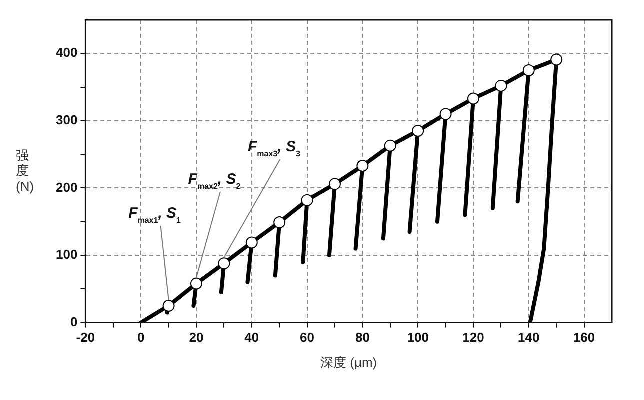 This screenshot has height=400, width=644. Describe the element at coordinates (86, 338) in the screenshot. I see `x-tick-label: -20` at that location.